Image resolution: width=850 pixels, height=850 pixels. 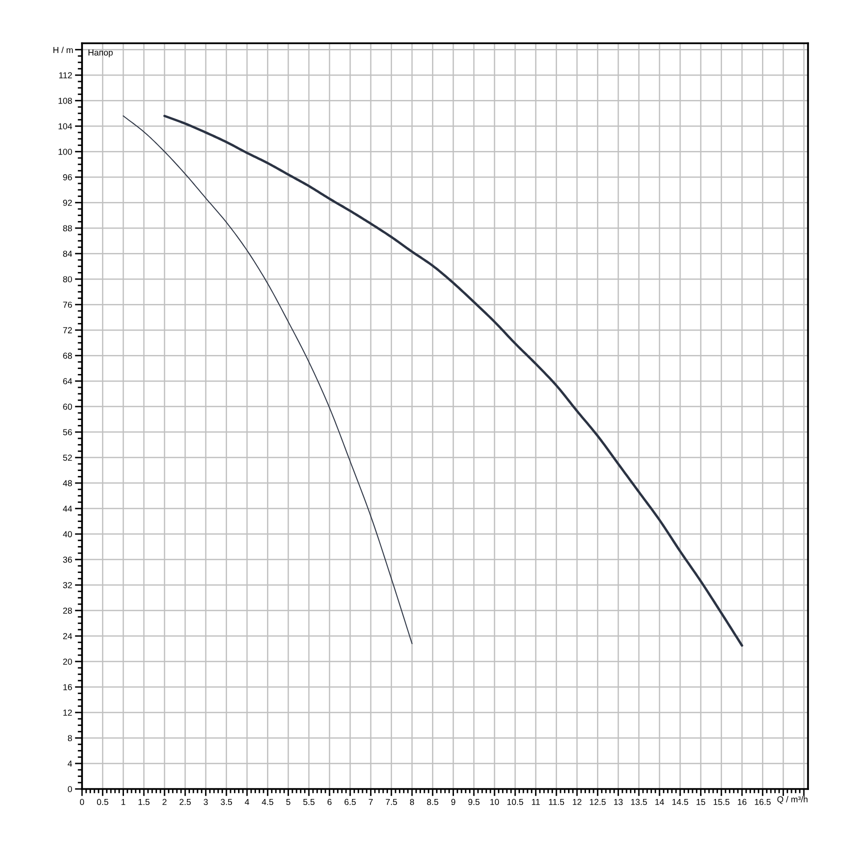 I want to click on x-tick-label: 15.5, so click(x=722, y=802).